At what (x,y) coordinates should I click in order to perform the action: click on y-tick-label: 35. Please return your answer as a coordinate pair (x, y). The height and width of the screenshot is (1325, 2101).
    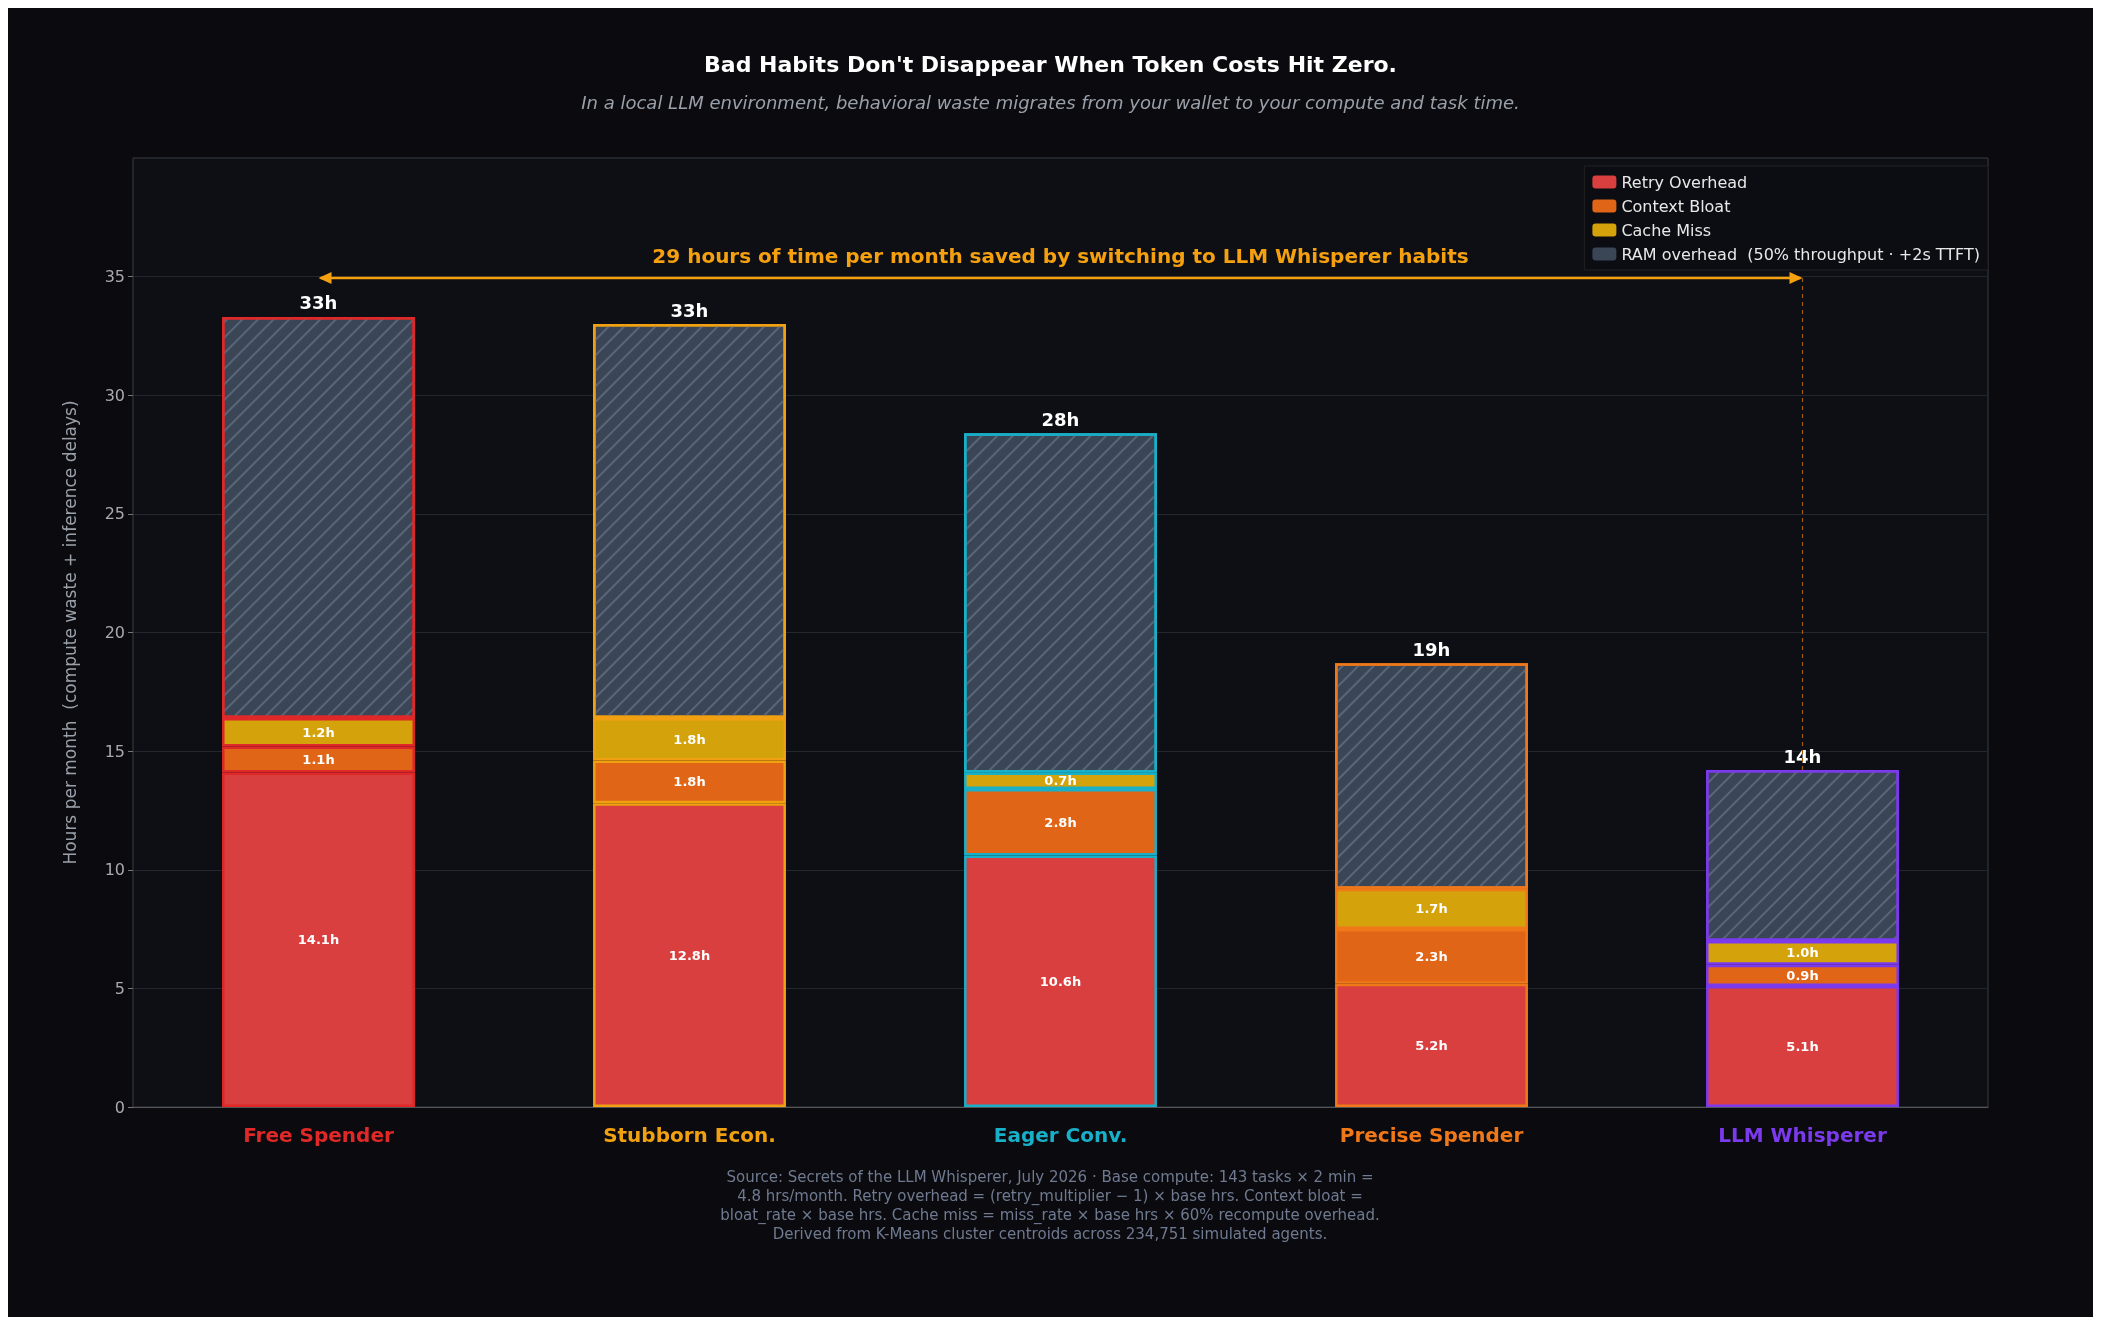
    Looking at the image, I should click on (114, 277).